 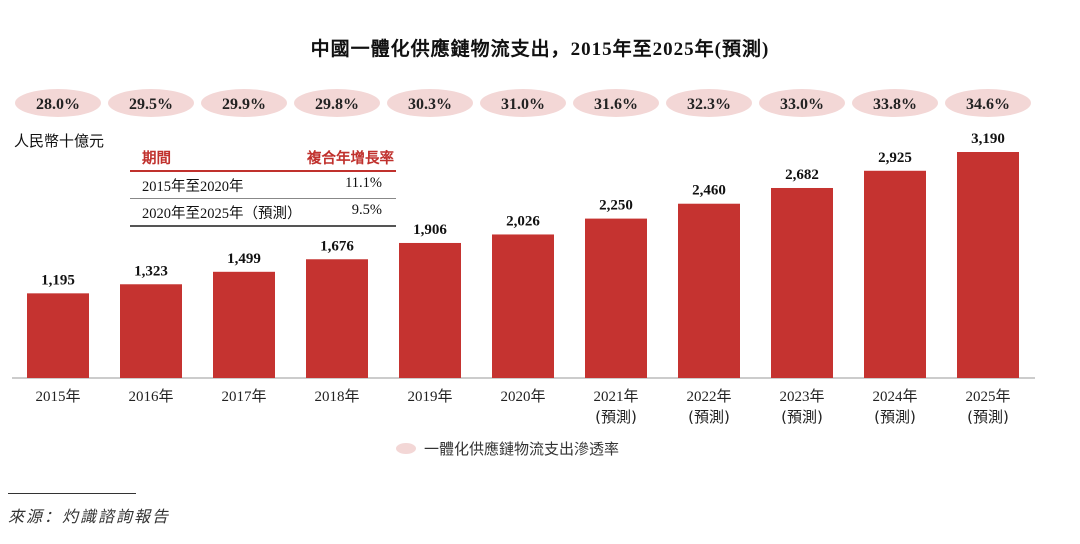 I want to click on cagr-period: 2020年至2025年（預測）, so click(x=222, y=214).